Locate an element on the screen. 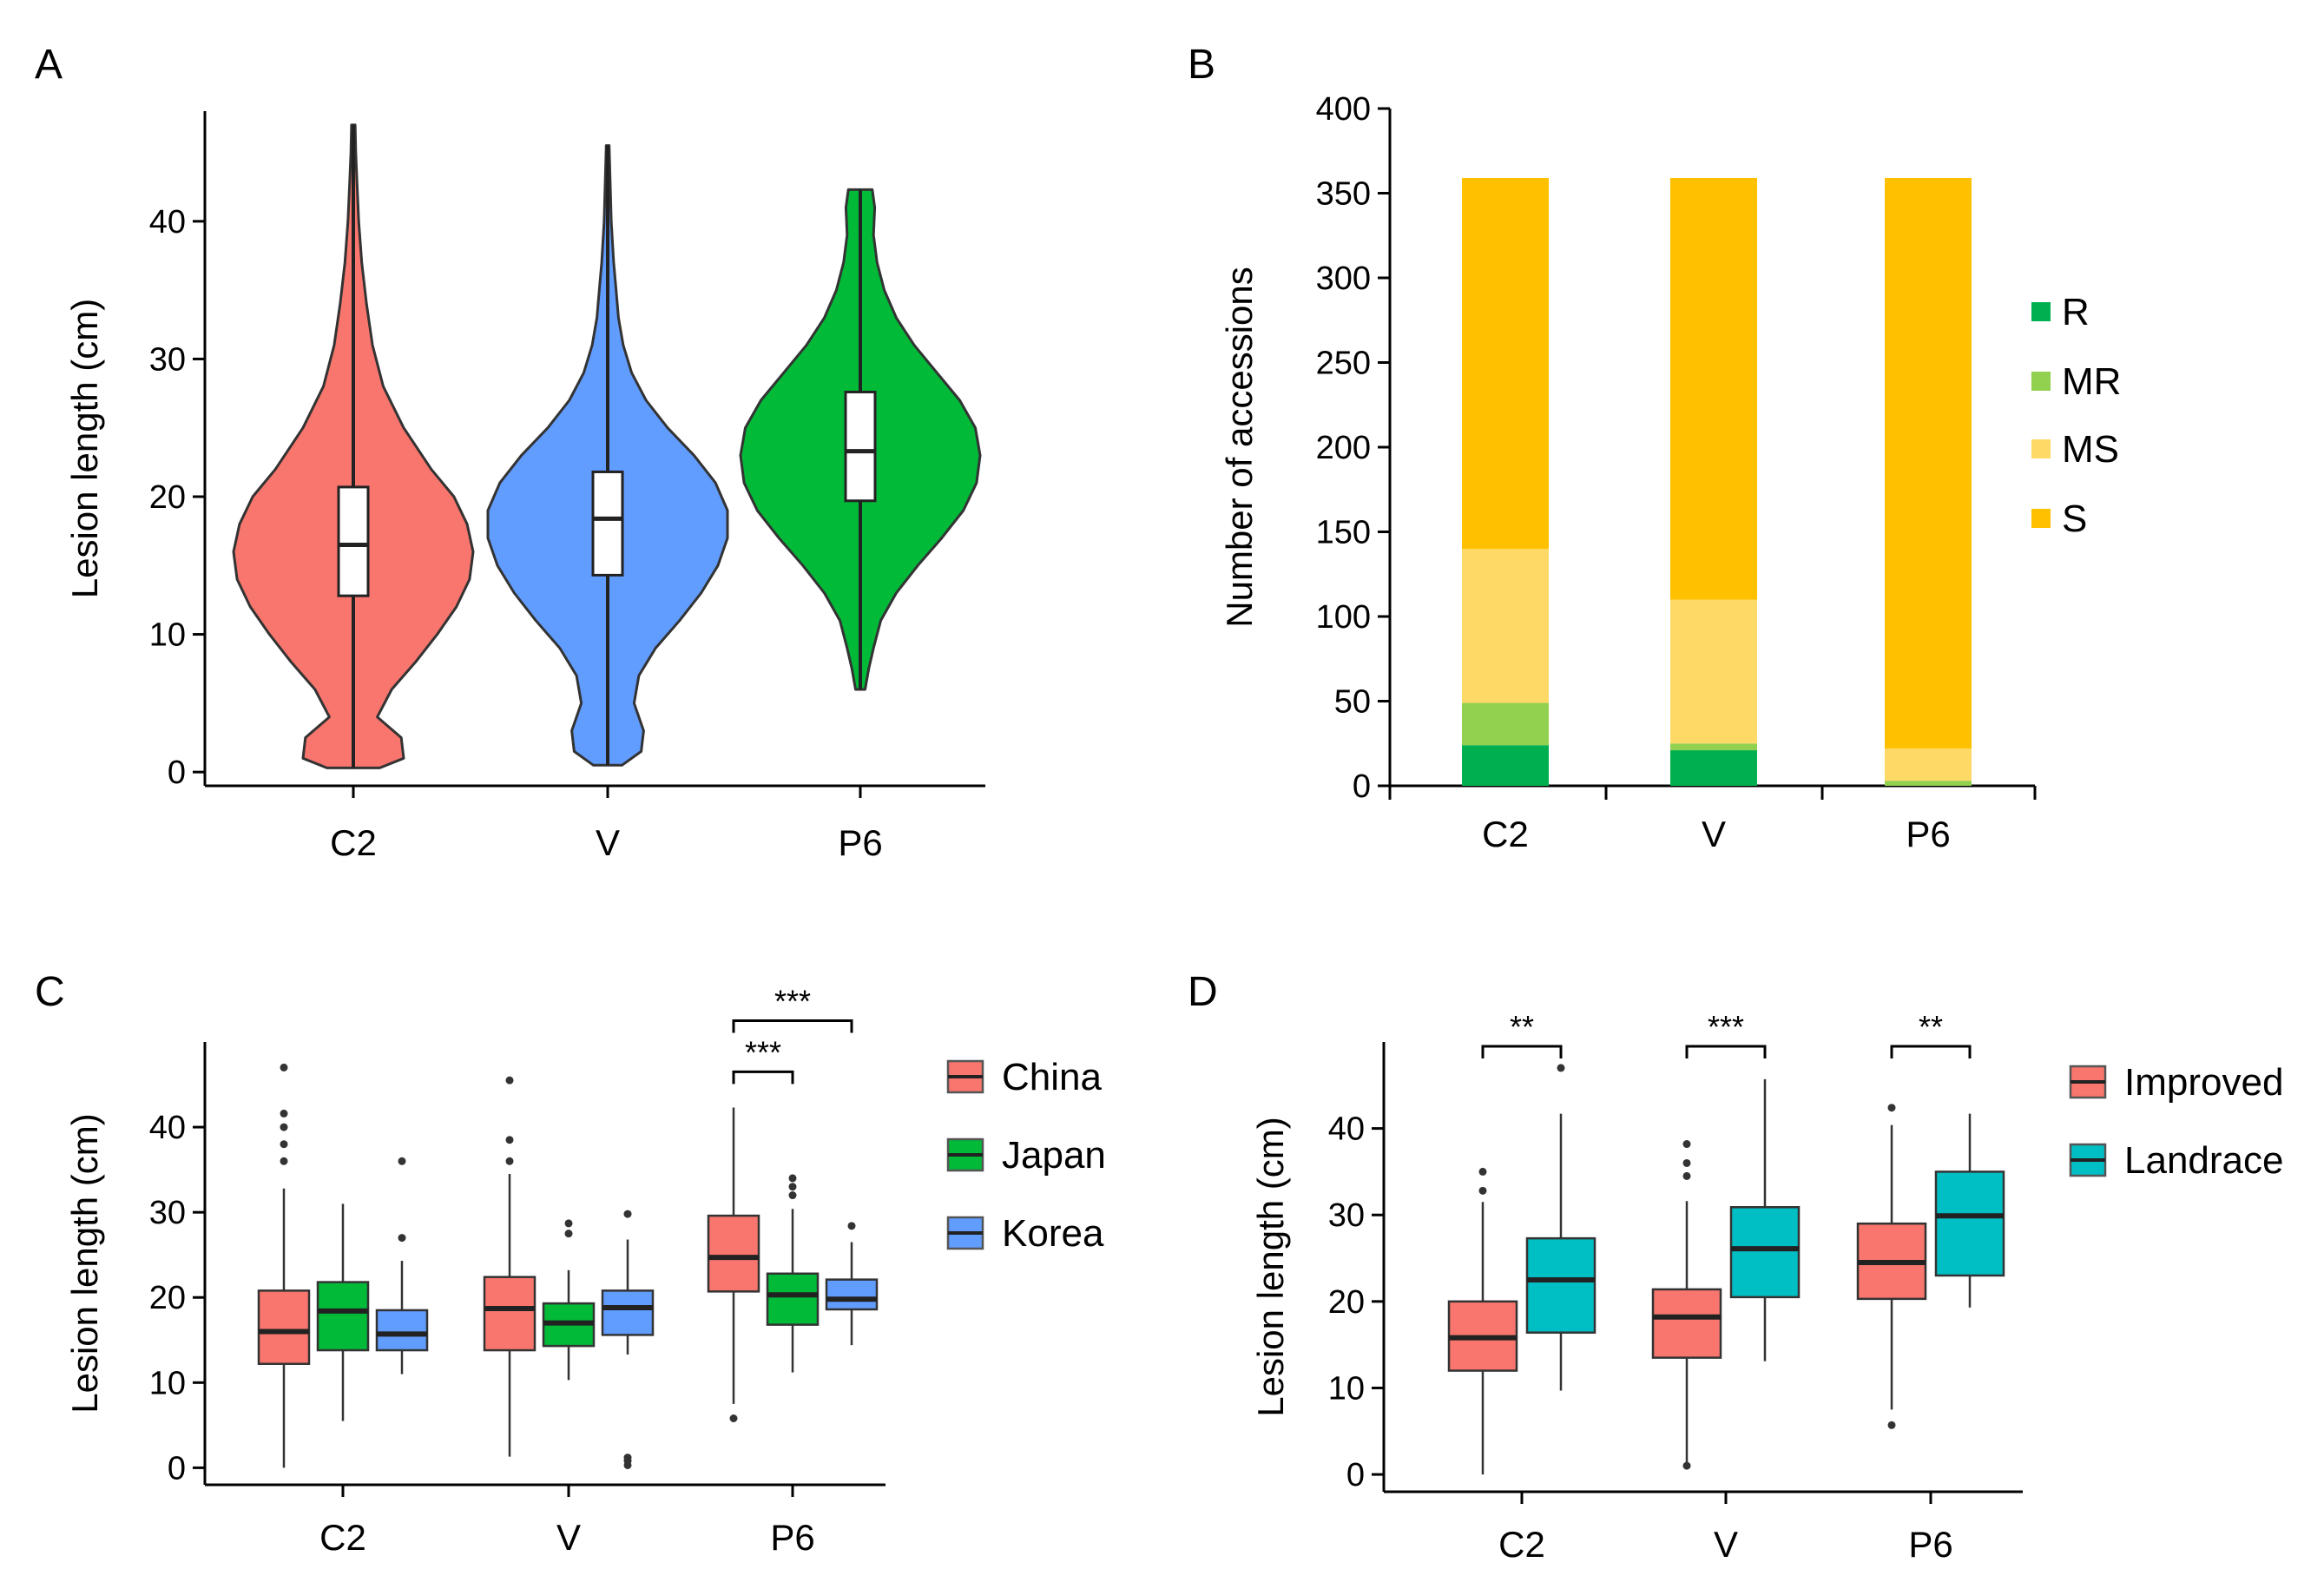 The image size is (2324, 1589). legend-label: MR is located at coordinates (2091, 381).